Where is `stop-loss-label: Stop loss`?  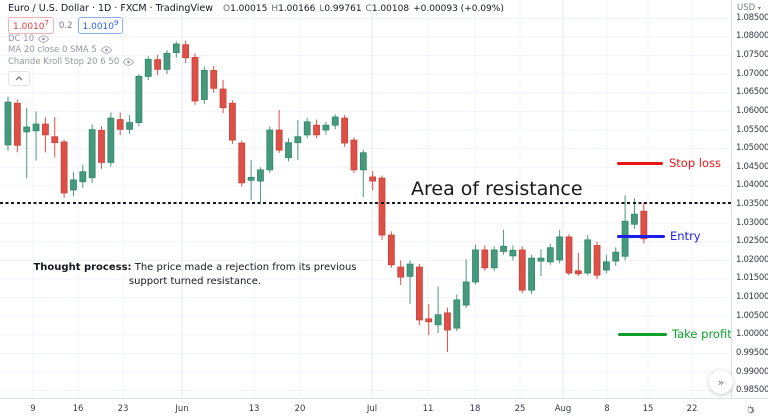
stop-loss-label: Stop loss is located at coordinates (695, 163).